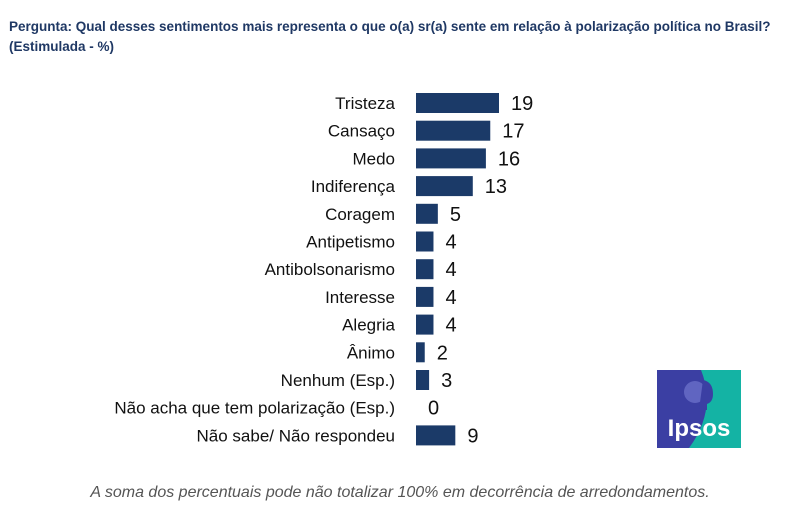 The height and width of the screenshot is (512, 800). What do you see at coordinates (442, 353) in the screenshot?
I see `data-label: 2` at bounding box center [442, 353].